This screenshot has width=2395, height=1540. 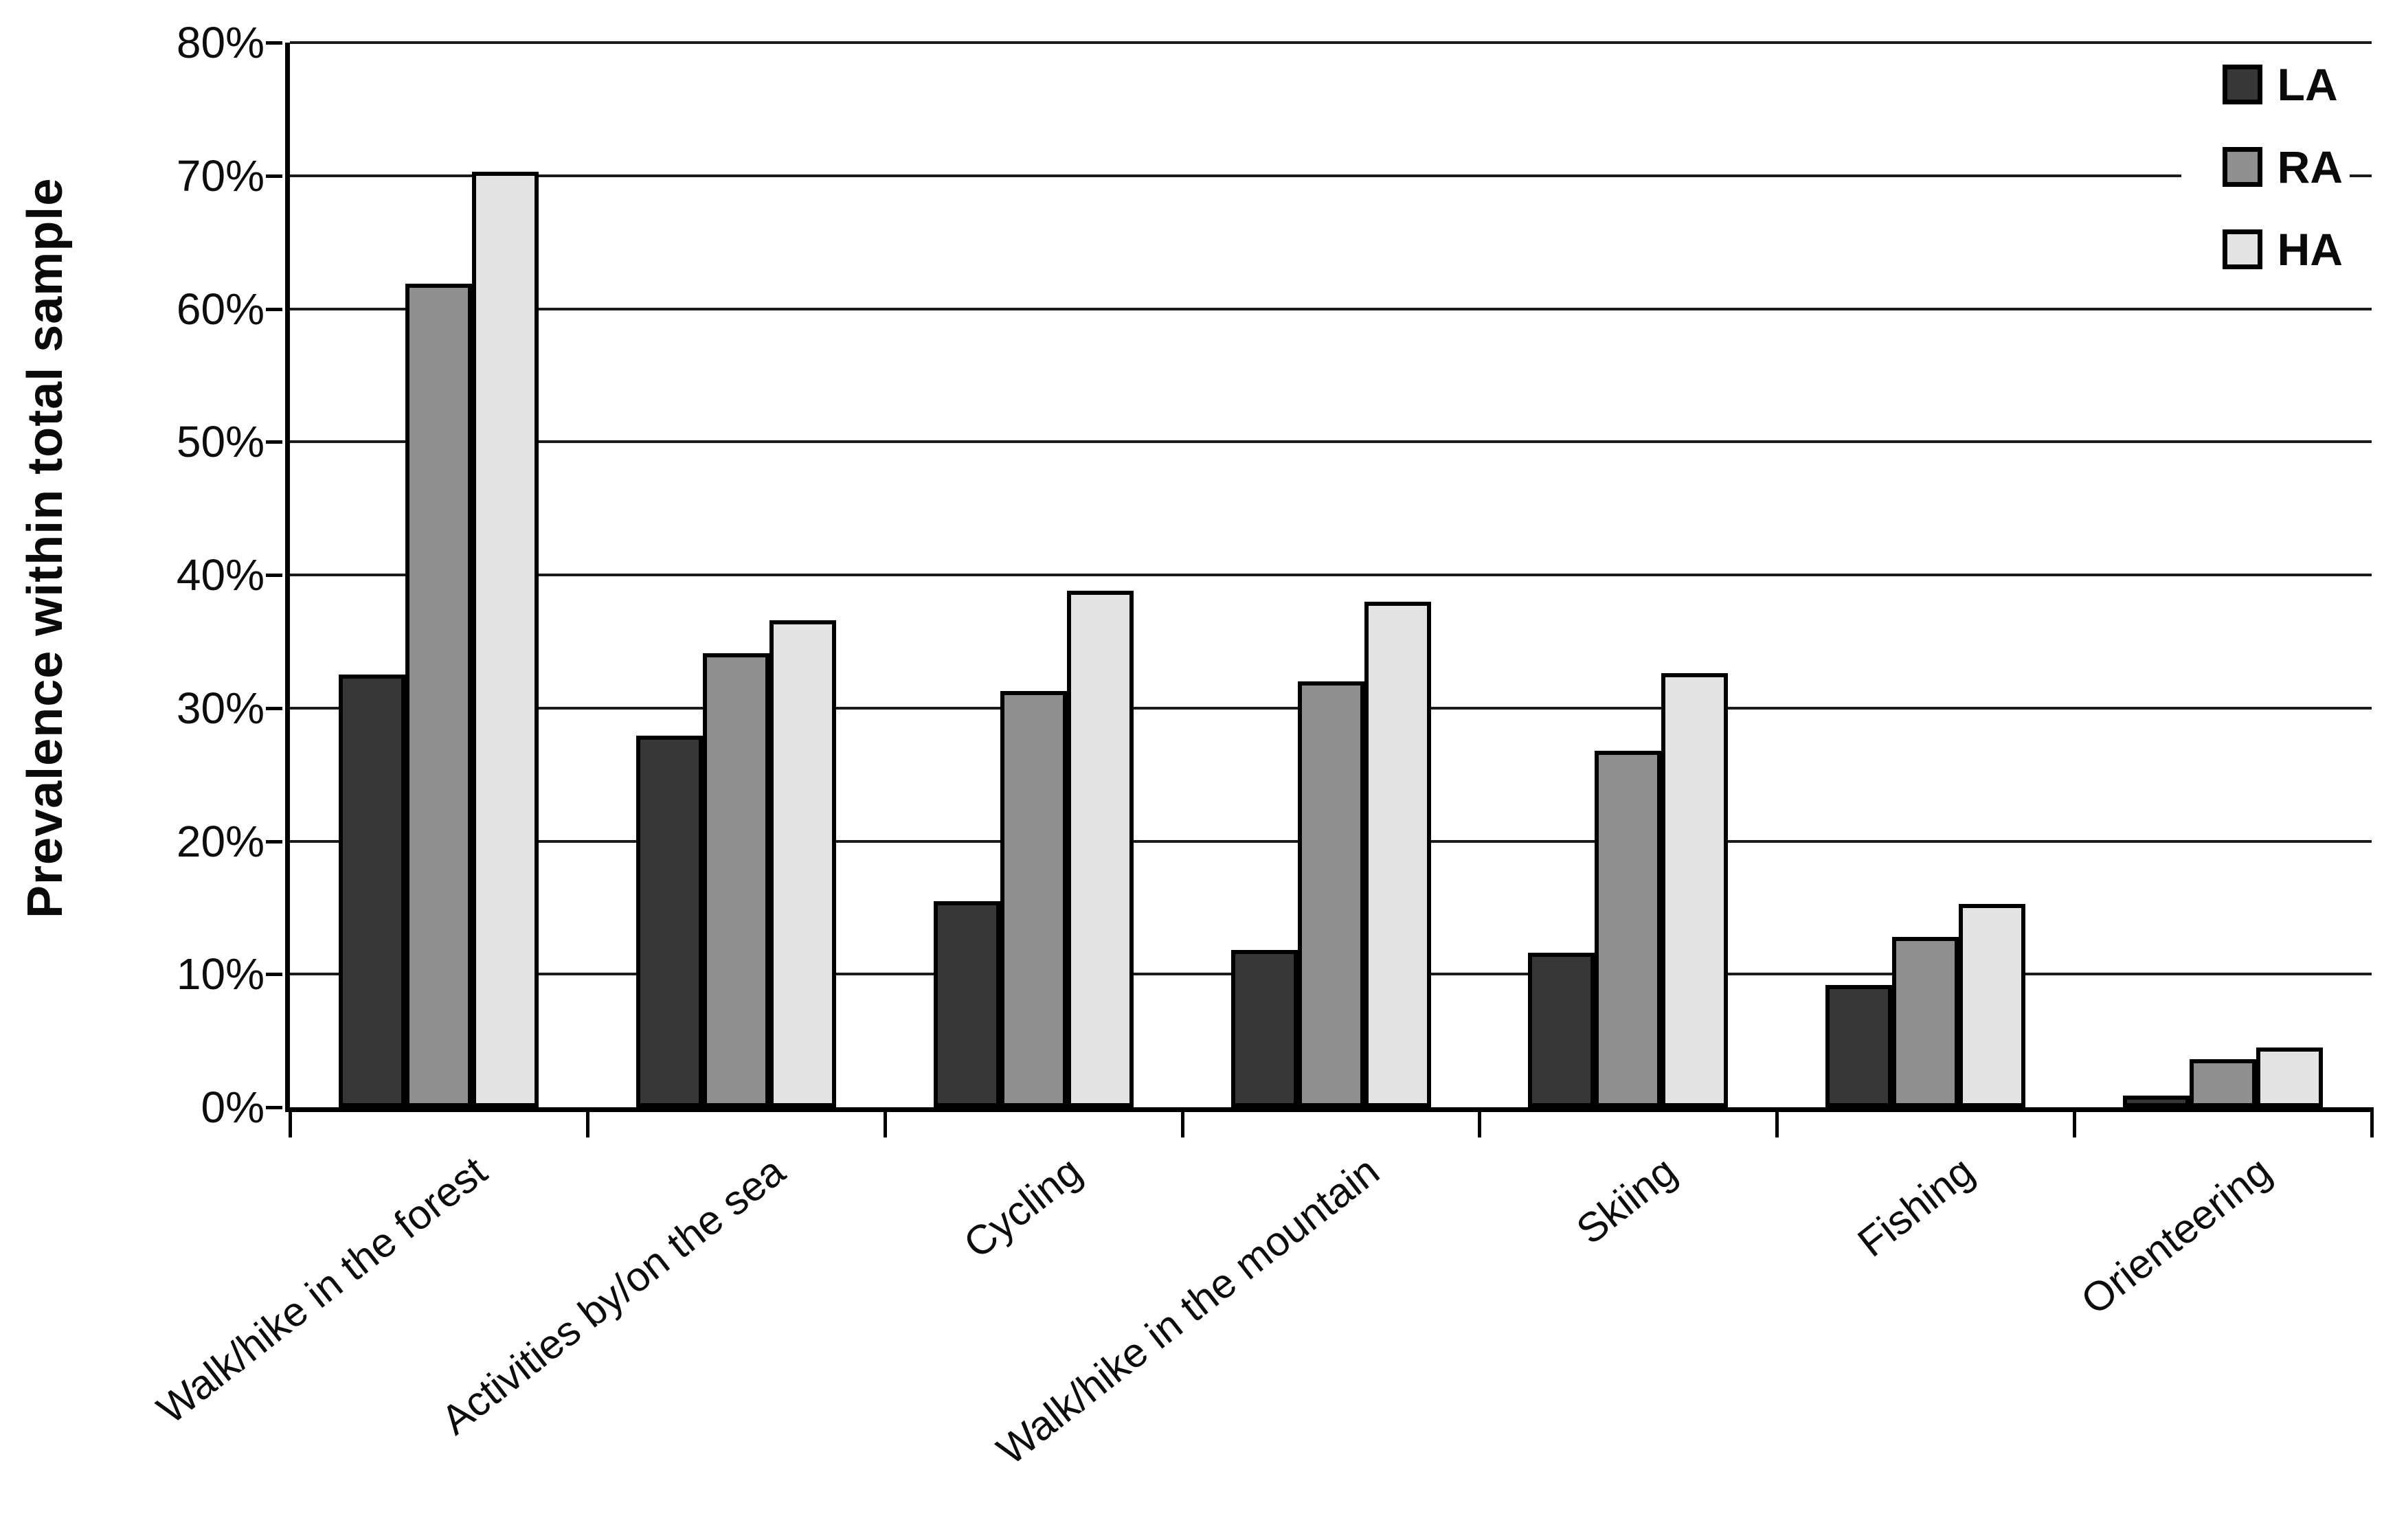 I want to click on legend-item-ha: HA, so click(x=2282, y=250).